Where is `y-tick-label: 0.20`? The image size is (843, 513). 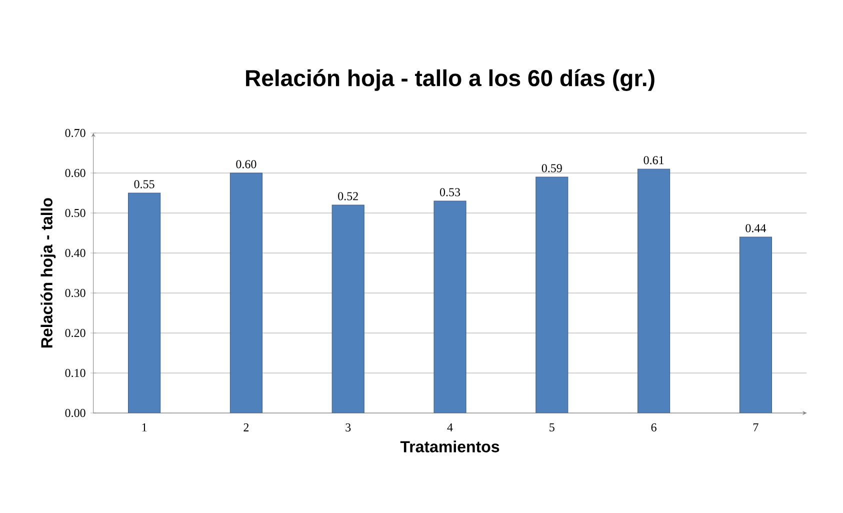
y-tick-label: 0.20 is located at coordinates (75, 333).